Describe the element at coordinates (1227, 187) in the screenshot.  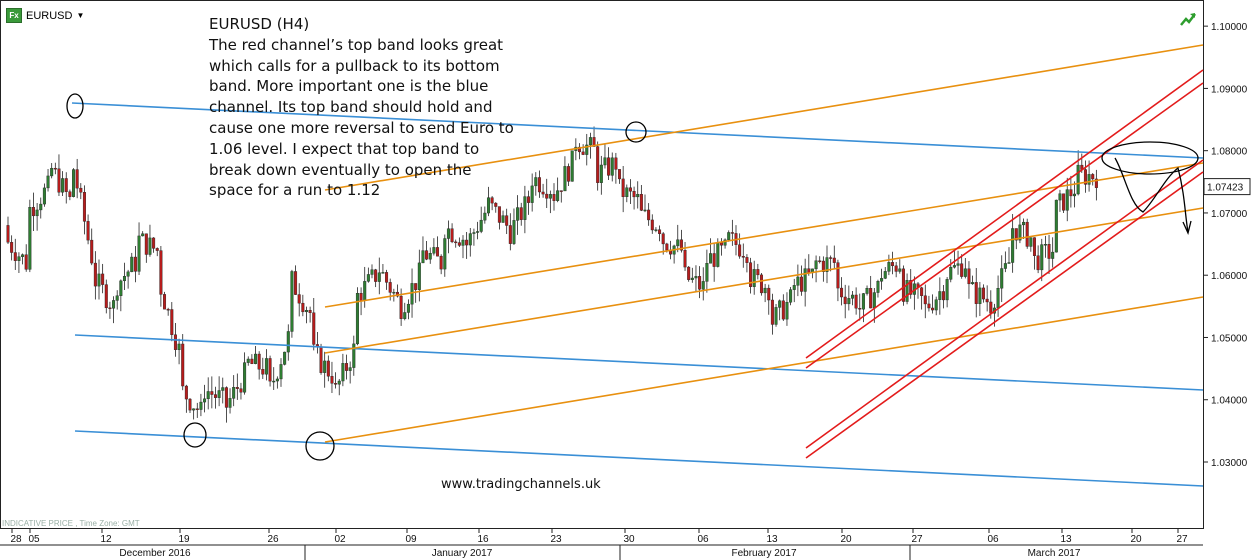
I see `current-price-tag` at that location.